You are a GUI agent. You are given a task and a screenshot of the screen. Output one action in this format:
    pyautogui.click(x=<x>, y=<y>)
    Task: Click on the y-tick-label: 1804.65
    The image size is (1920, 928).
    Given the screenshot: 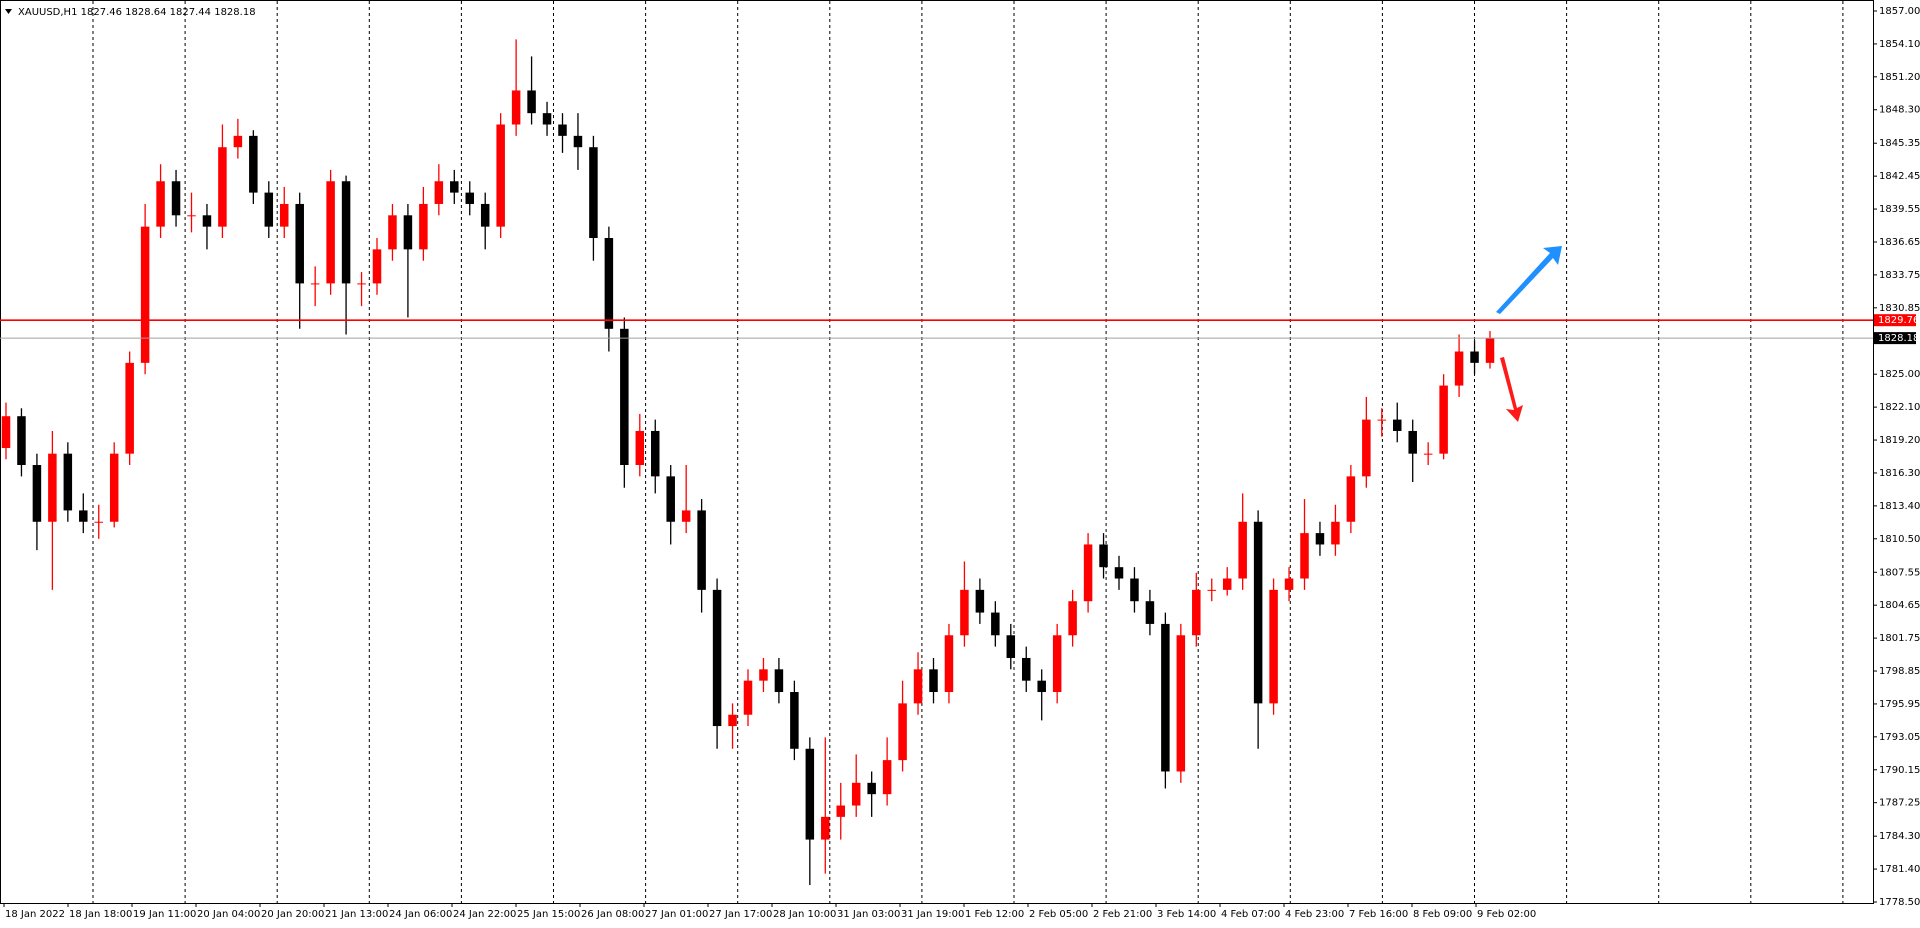 What is the action you would take?
    pyautogui.click(x=1899, y=605)
    